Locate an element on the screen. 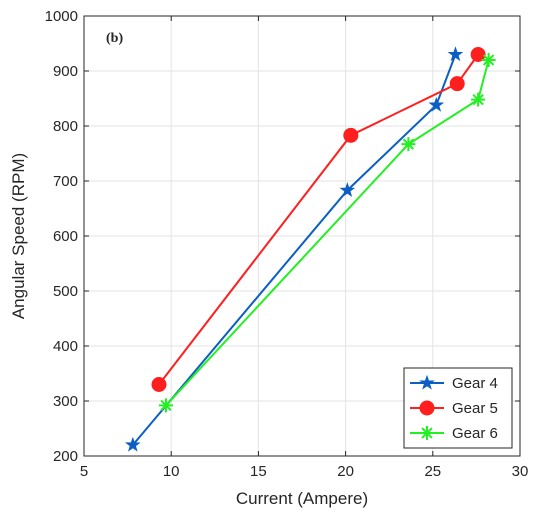  legend-label: Gear 6 is located at coordinates (475, 433).